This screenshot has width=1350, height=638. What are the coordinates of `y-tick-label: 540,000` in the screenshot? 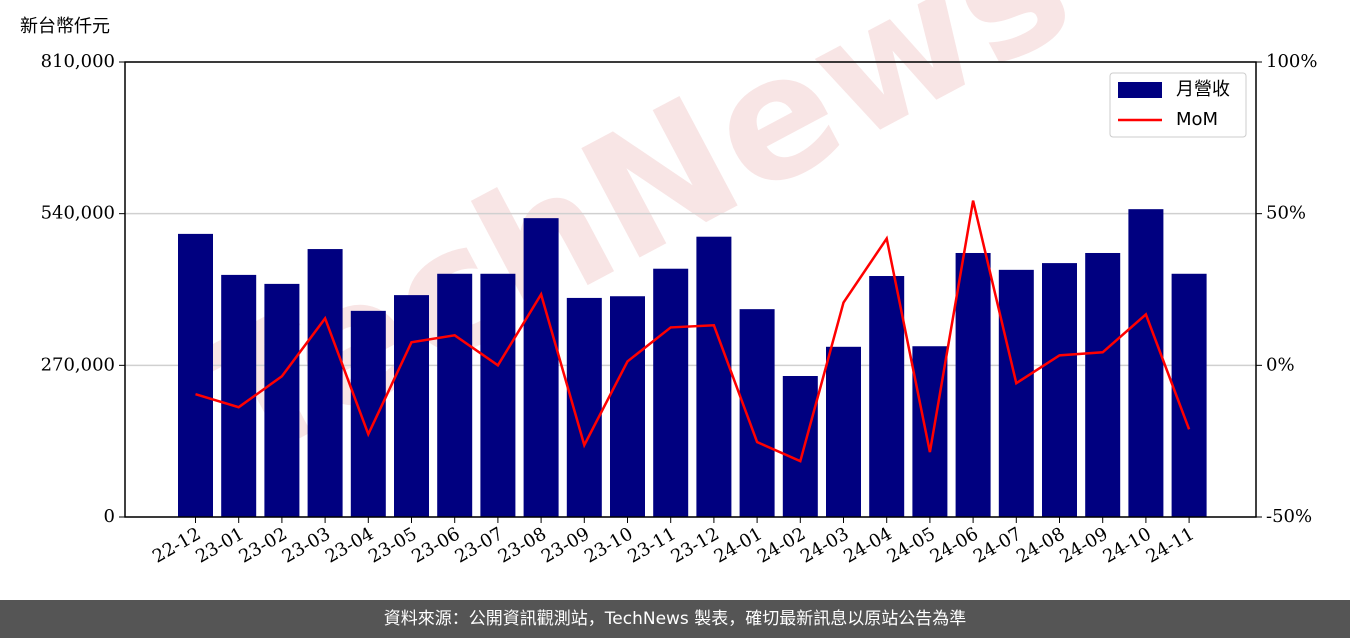 It's located at (78, 213).